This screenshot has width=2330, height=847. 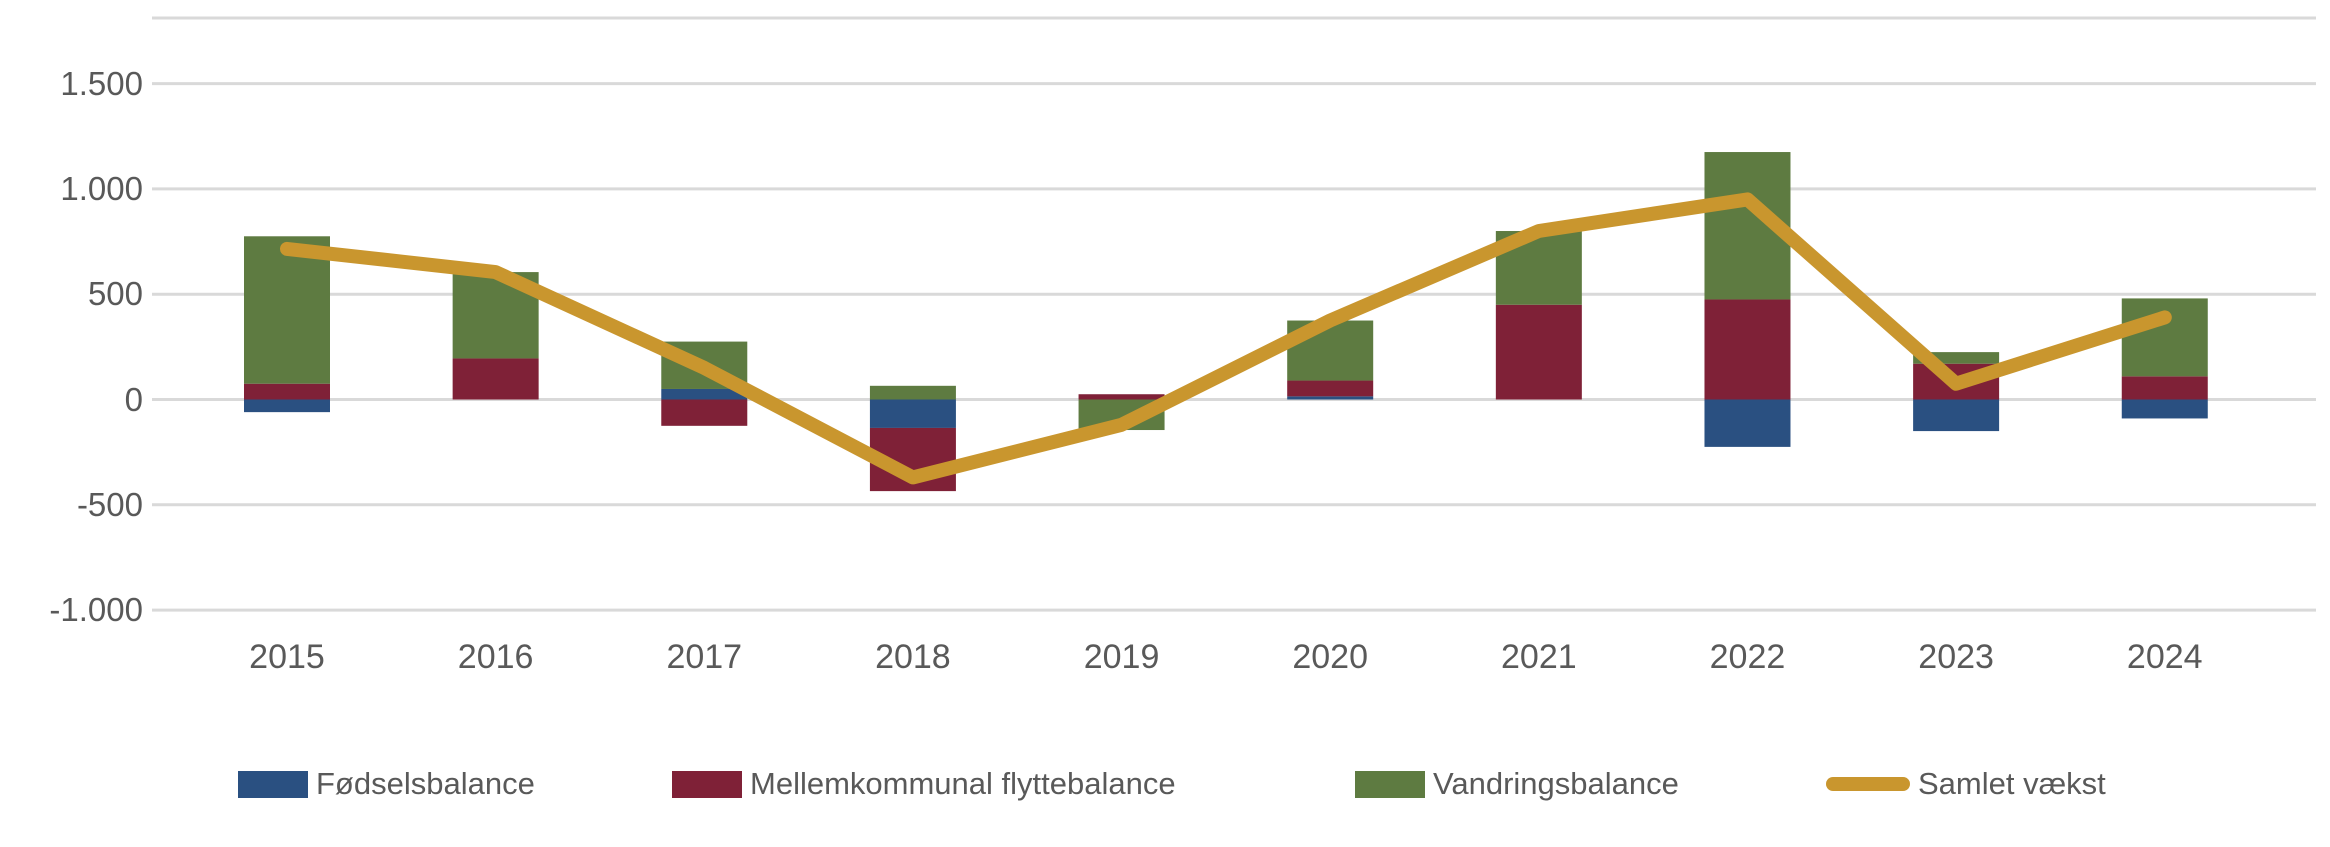 What do you see at coordinates (1556, 783) in the screenshot?
I see `legend-label-vandringsbalance: Vandringsbalance` at bounding box center [1556, 783].